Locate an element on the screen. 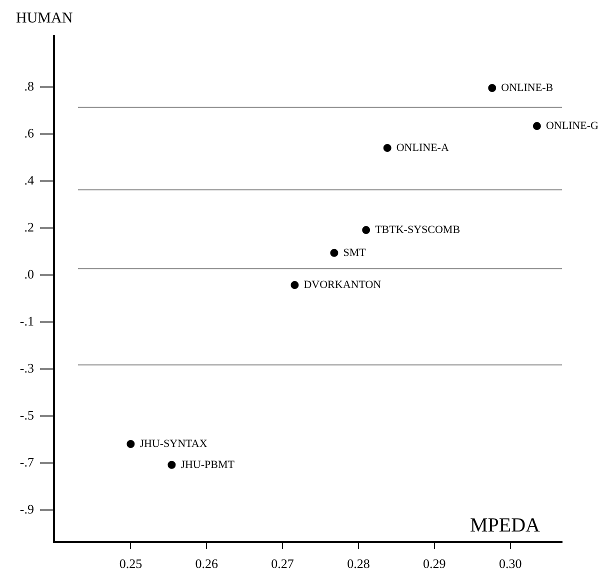 The width and height of the screenshot is (599, 579). y-tick-label: -.7 is located at coordinates (27, 462).